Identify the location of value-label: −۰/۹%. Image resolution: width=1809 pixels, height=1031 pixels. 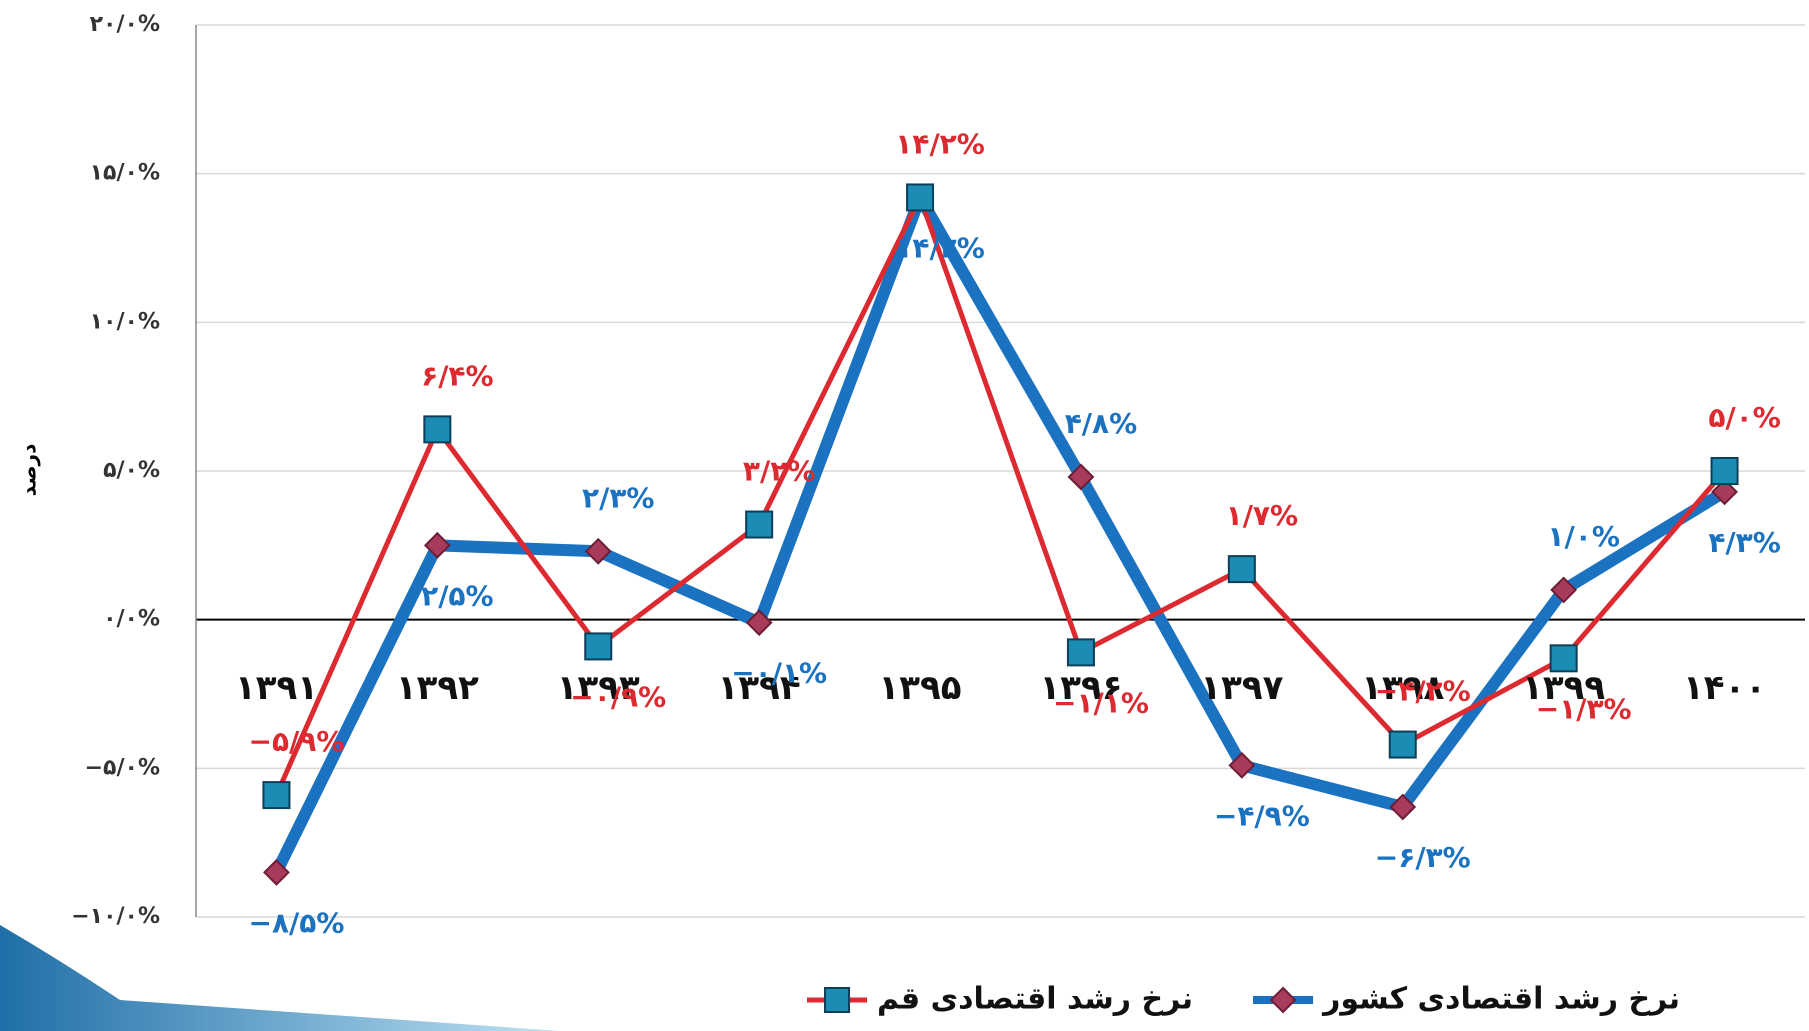
(618, 696).